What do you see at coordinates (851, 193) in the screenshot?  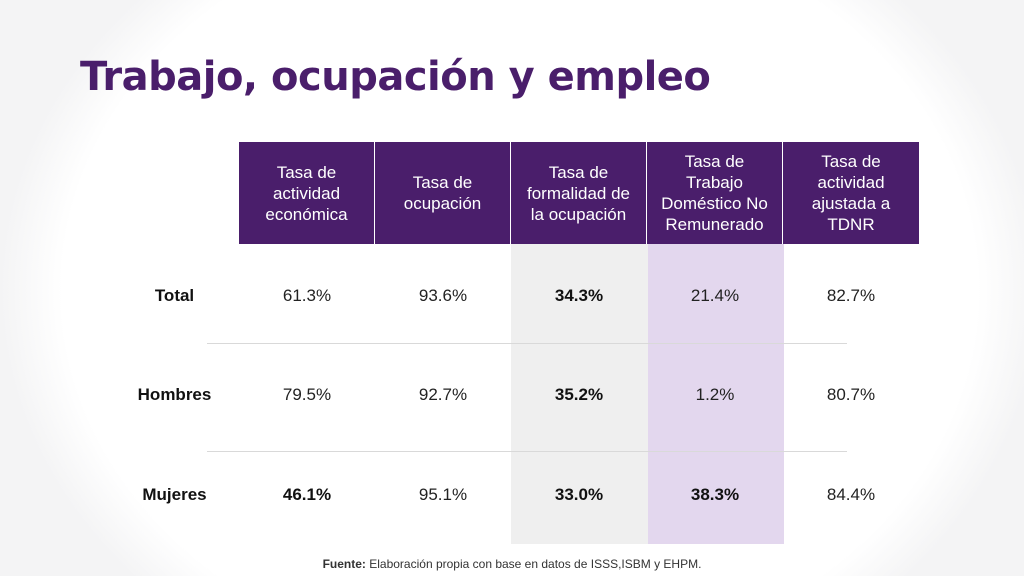 I see `header-actividad-ajustada: Tasa de actividad ajustada a TDNR` at bounding box center [851, 193].